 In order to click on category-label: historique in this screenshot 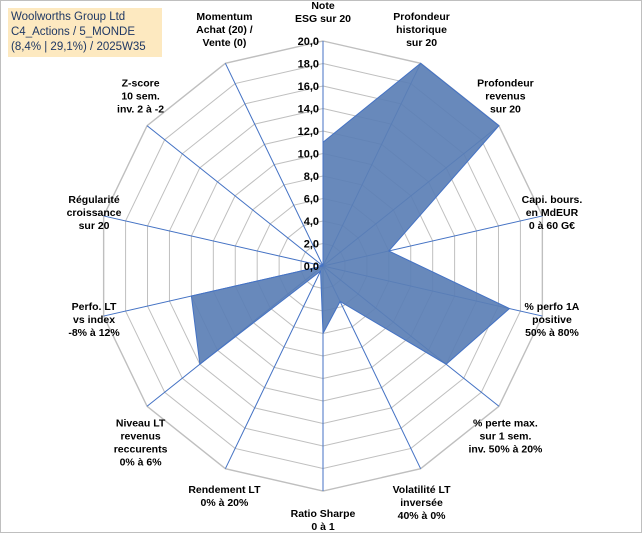, I will do `click(421, 30)`.